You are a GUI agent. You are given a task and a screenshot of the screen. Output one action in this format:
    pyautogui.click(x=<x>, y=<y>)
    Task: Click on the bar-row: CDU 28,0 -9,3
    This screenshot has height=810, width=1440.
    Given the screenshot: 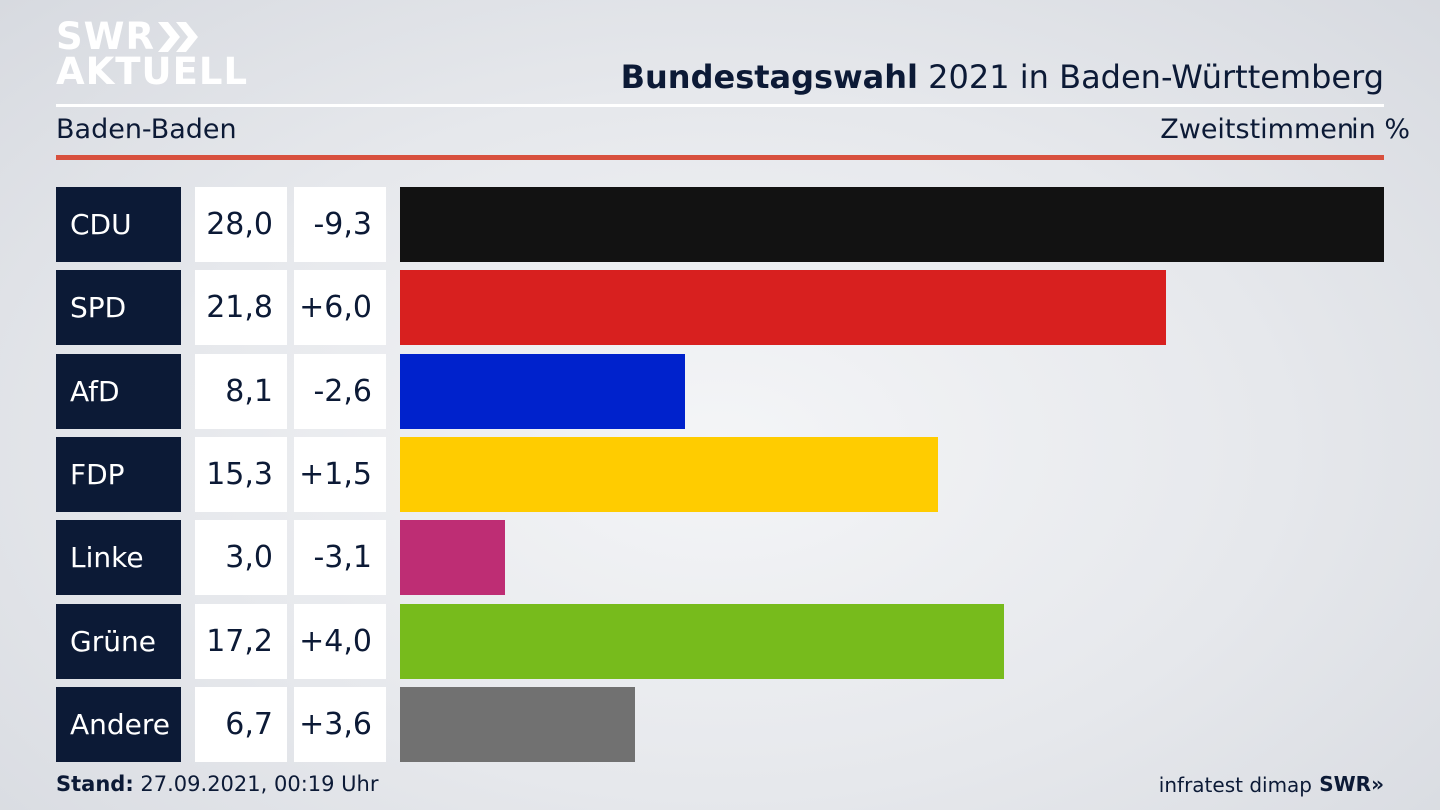 What is the action you would take?
    pyautogui.click(x=720, y=224)
    